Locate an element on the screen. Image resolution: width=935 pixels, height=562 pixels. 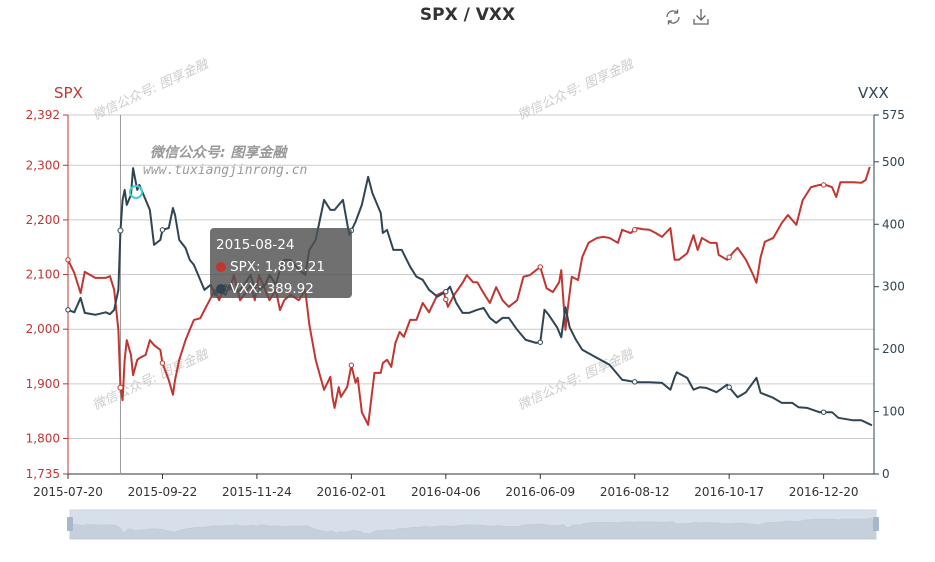
refresh-icon is located at coordinates (673, 17).